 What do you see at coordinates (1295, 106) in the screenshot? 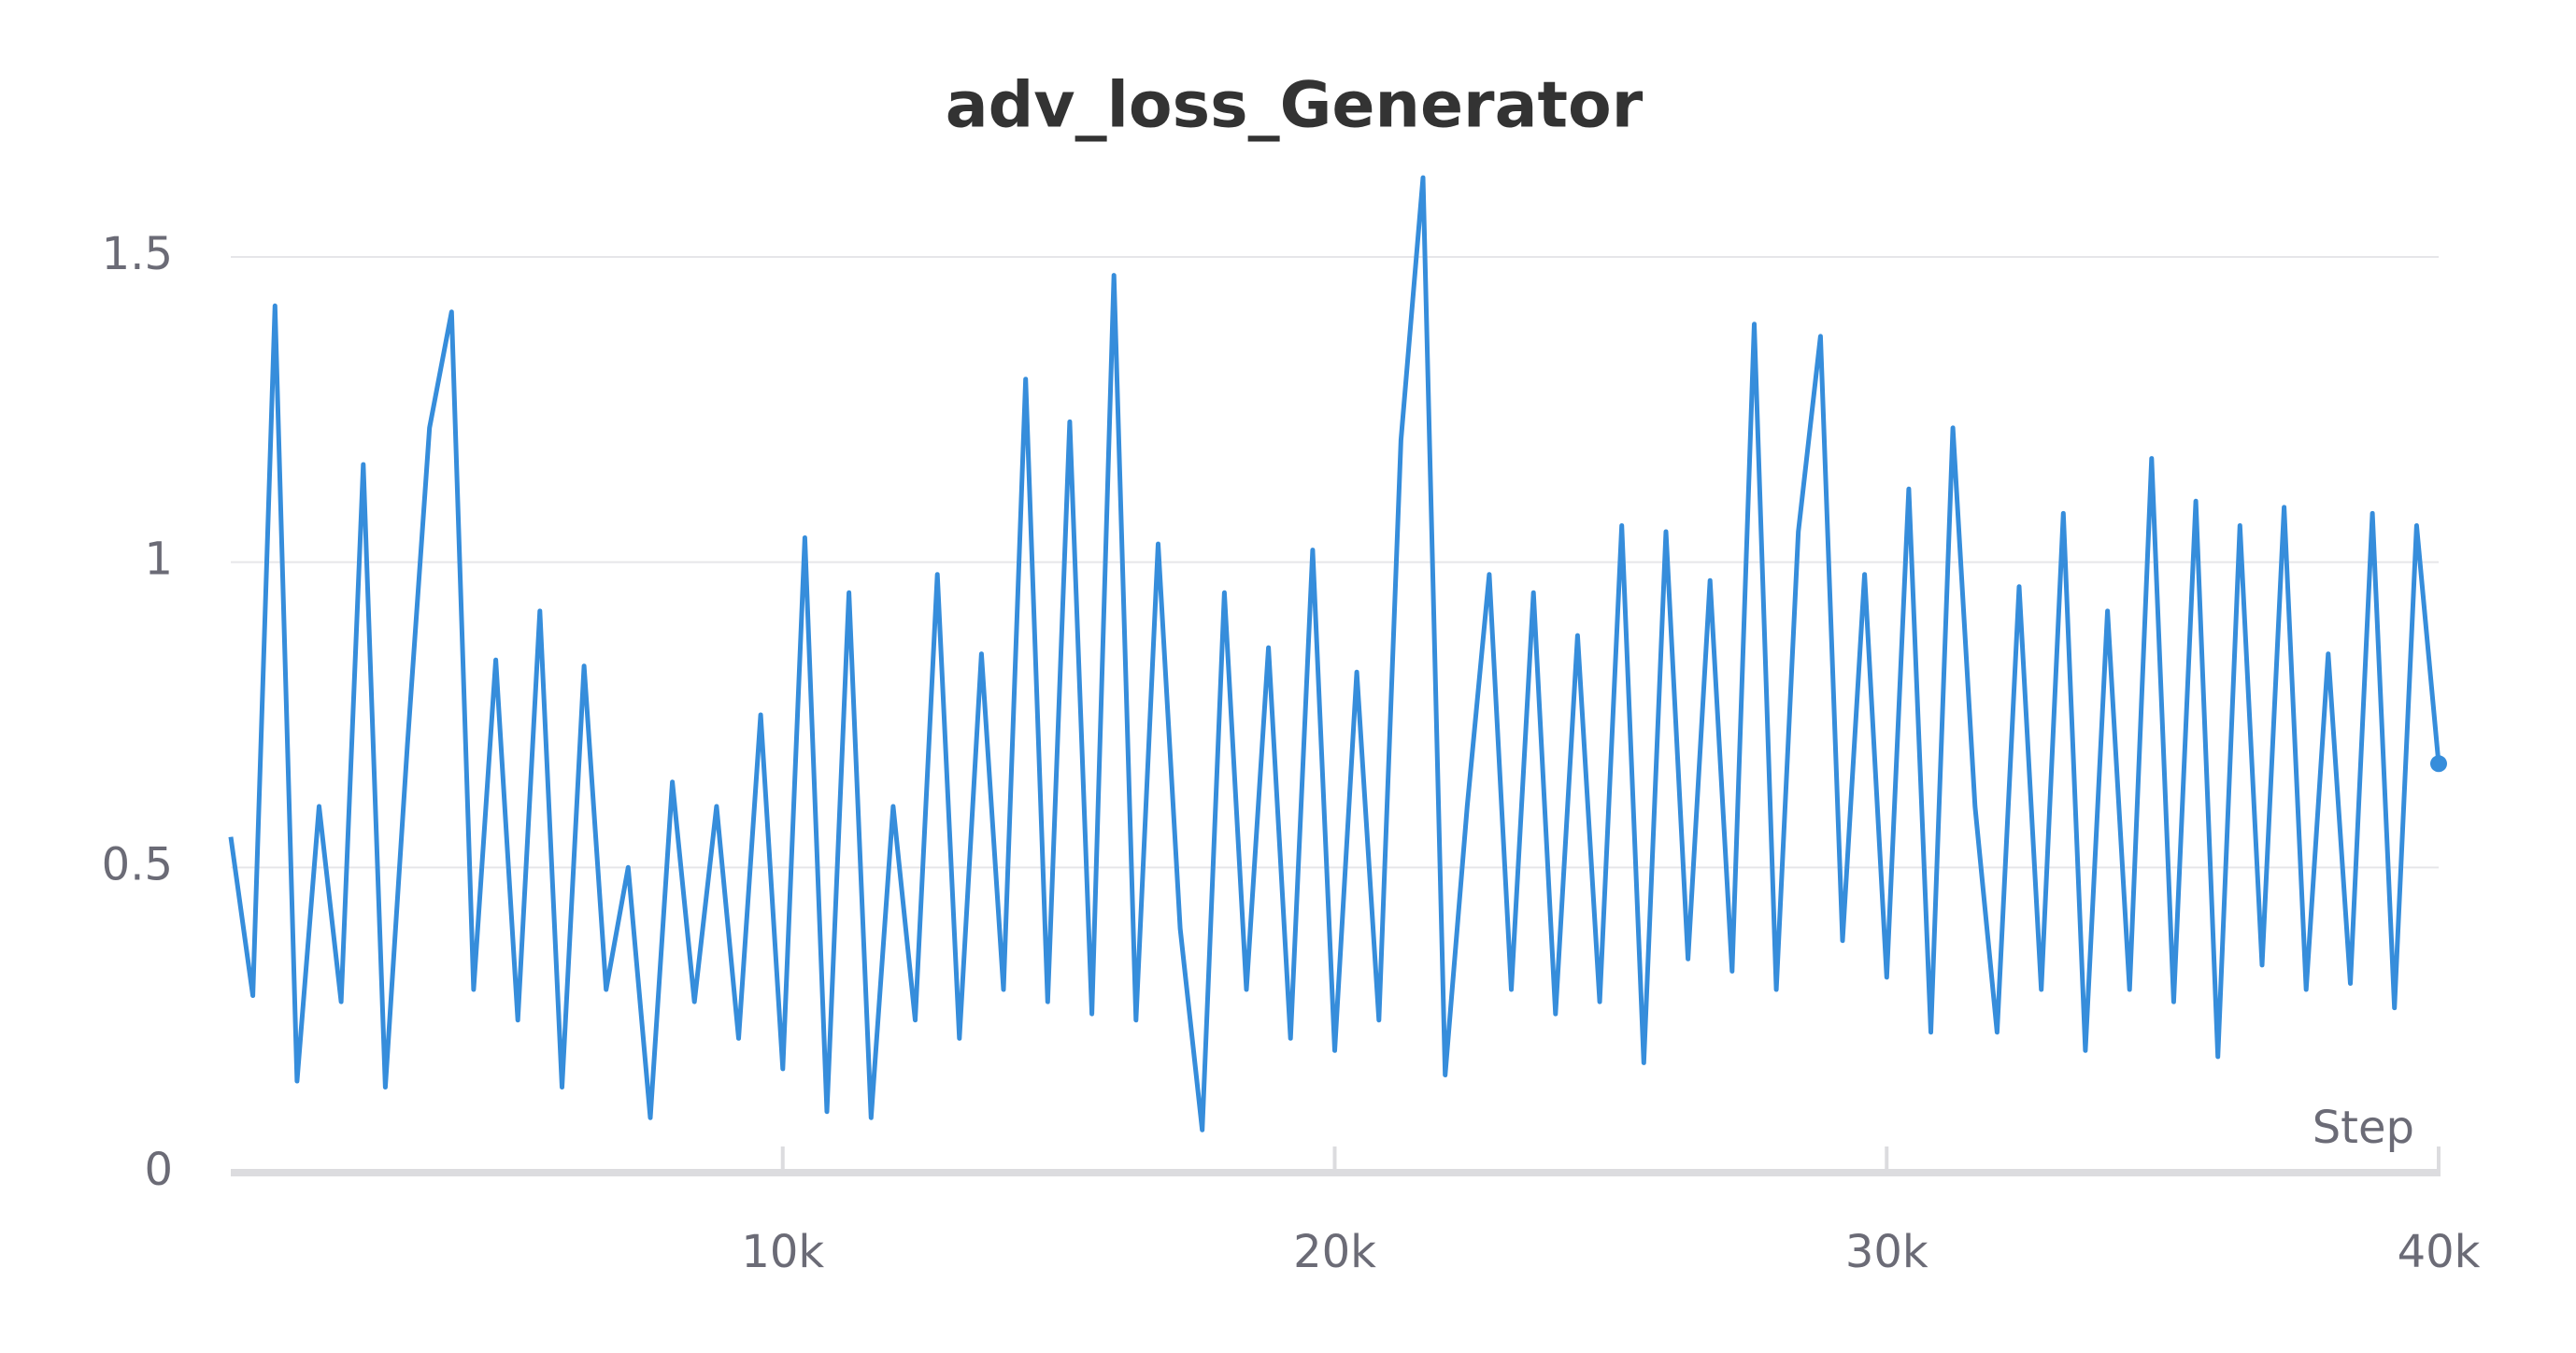
I see `chart-title: adv_loss_Generator` at bounding box center [1295, 106].